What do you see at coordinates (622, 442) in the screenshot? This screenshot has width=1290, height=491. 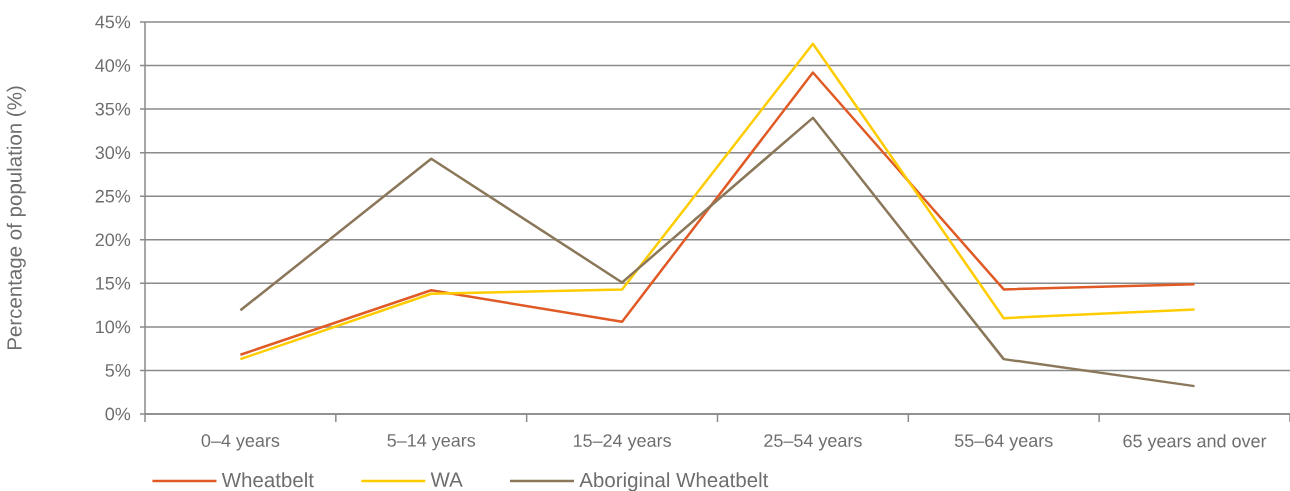 I see `x-tick-label: 15–24 years` at bounding box center [622, 442].